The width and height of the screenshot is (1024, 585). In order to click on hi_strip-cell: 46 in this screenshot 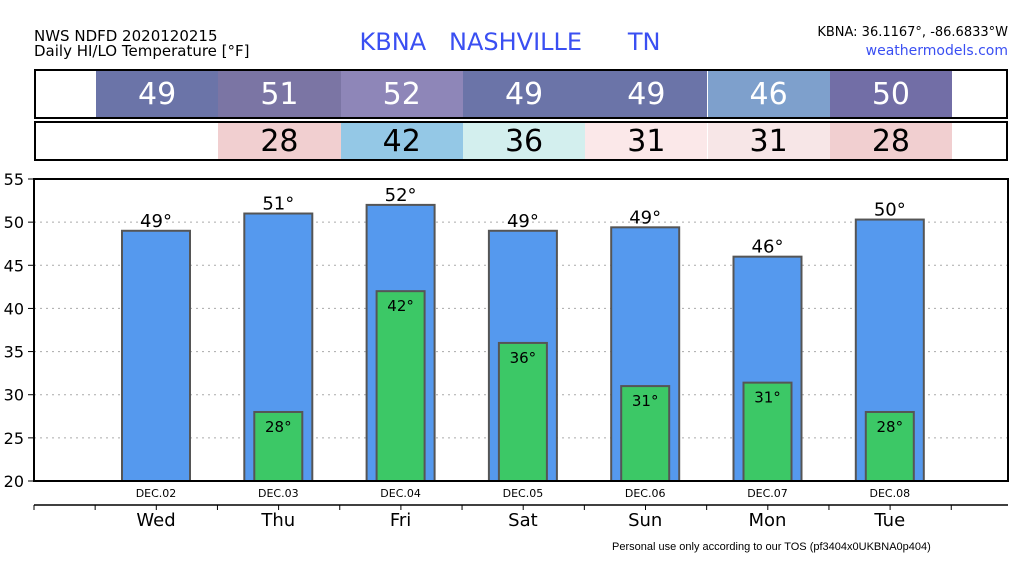, I will do `click(768, 94)`.